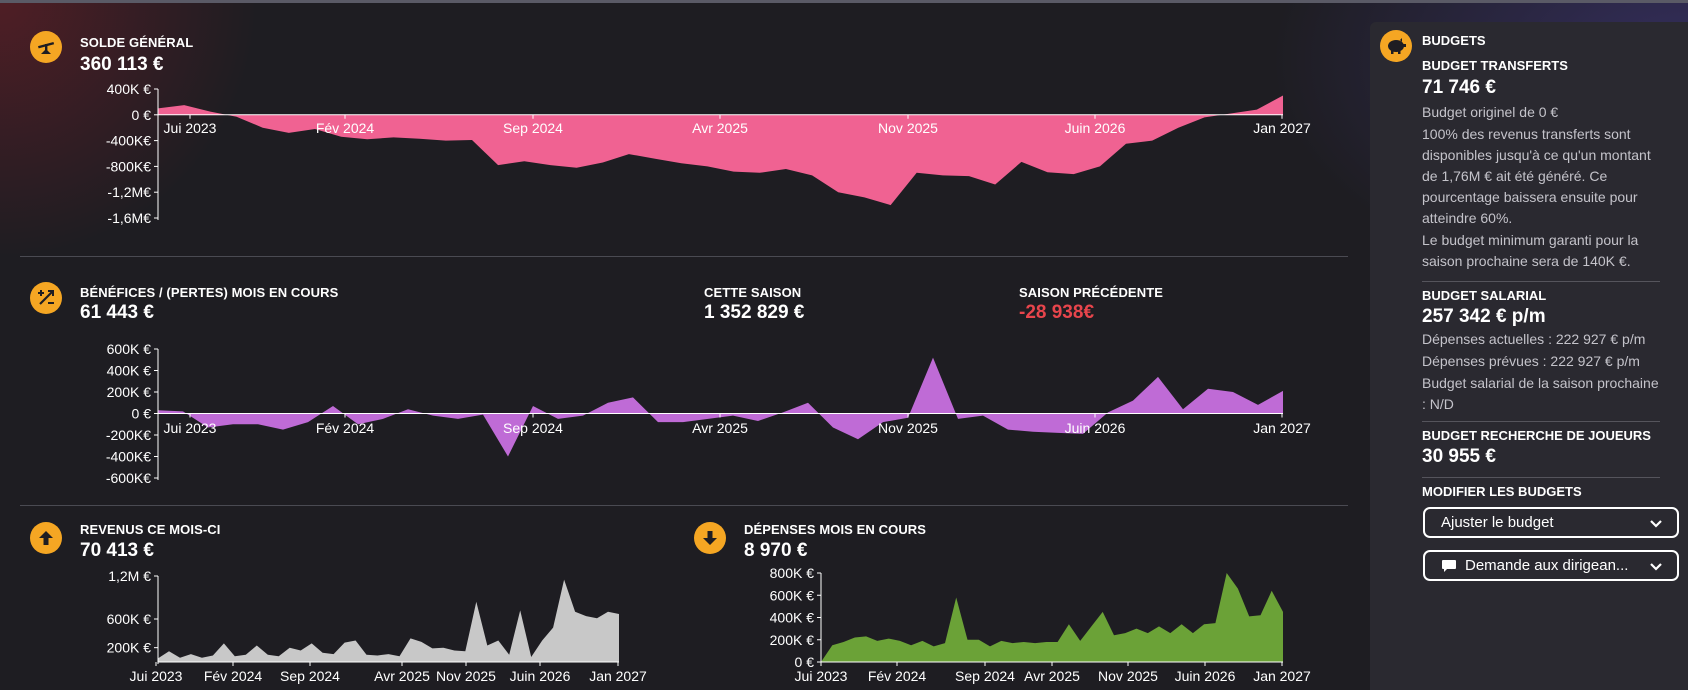  Describe the element at coordinates (792, 573) in the screenshot. I see `expenses-y-tick-label: 800K €` at that location.